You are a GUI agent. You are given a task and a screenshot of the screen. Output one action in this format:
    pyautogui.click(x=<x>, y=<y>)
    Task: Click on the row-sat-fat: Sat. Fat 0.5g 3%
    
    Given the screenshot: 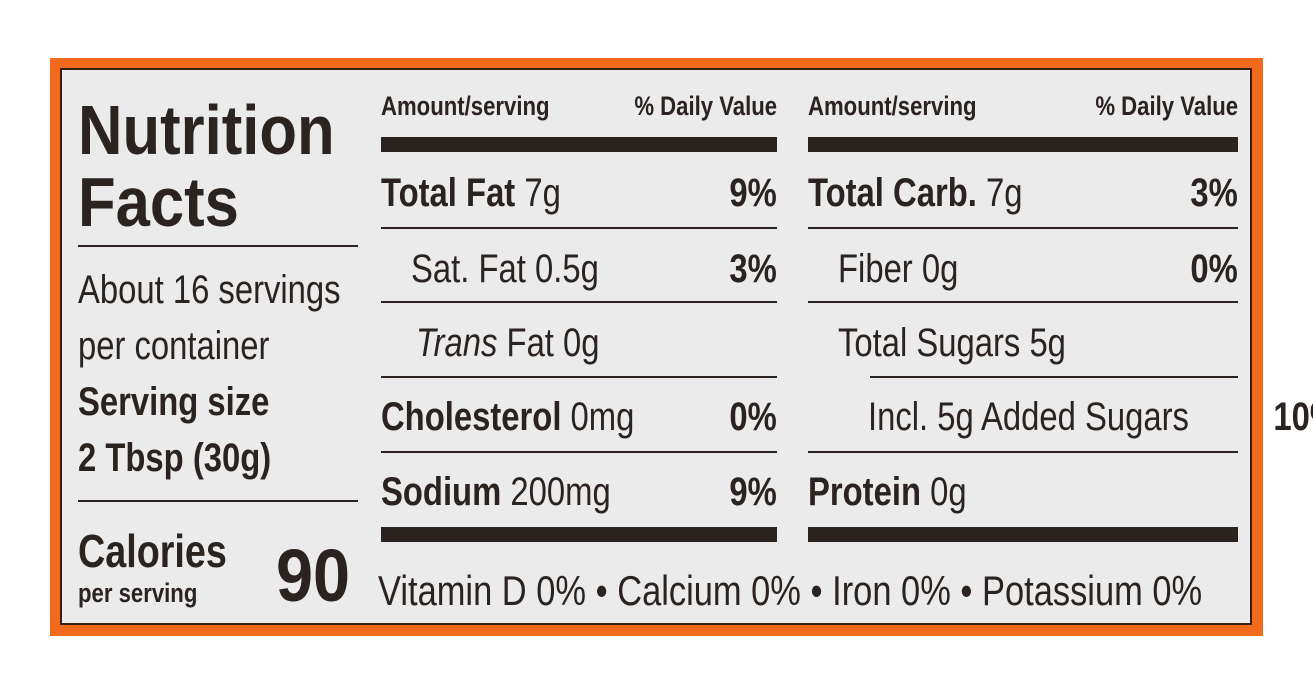 What is the action you would take?
    pyautogui.click(x=594, y=268)
    